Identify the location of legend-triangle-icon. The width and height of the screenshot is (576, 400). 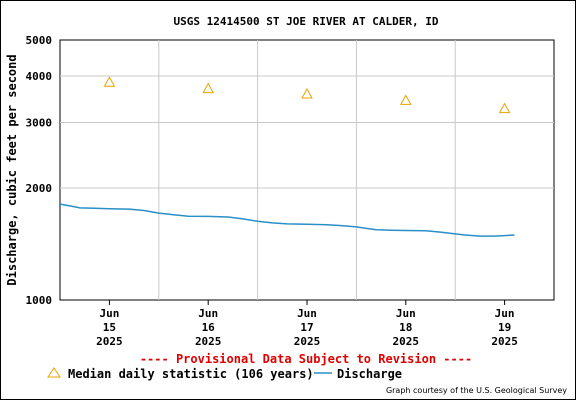
(54, 372).